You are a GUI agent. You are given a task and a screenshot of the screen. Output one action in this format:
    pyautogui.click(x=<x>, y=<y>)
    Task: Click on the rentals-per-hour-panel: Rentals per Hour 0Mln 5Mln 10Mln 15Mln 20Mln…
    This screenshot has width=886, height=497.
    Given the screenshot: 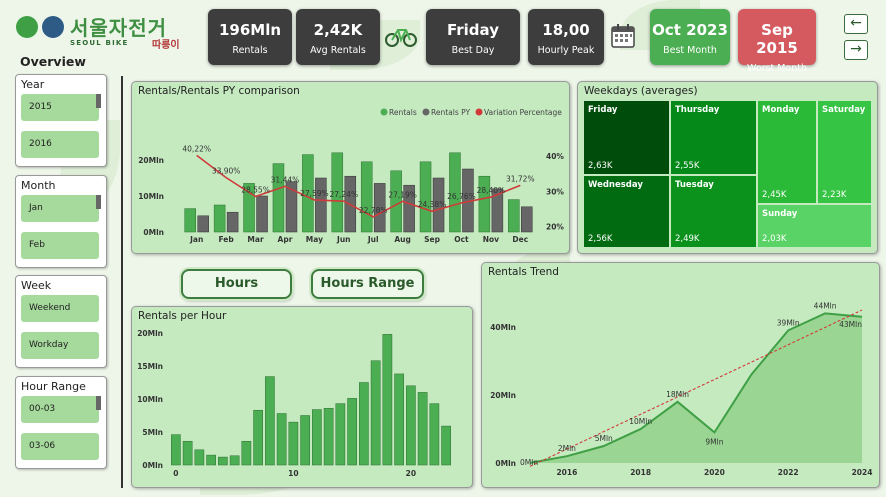 What is the action you would take?
    pyautogui.click(x=302, y=397)
    